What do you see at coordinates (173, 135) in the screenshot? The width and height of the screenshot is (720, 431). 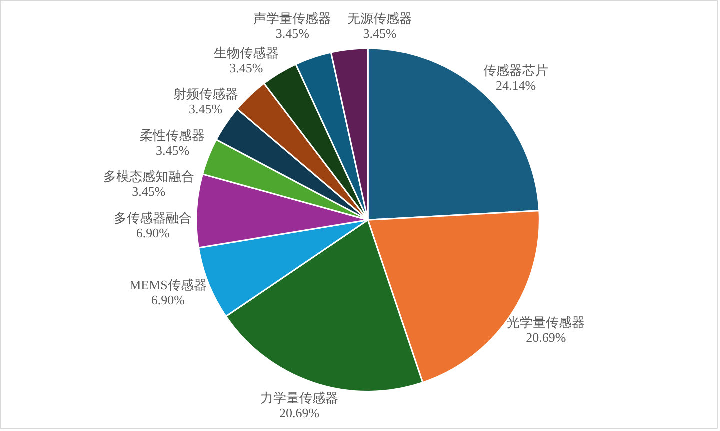 I see `slice-label: 柔性传感器` at bounding box center [173, 135].